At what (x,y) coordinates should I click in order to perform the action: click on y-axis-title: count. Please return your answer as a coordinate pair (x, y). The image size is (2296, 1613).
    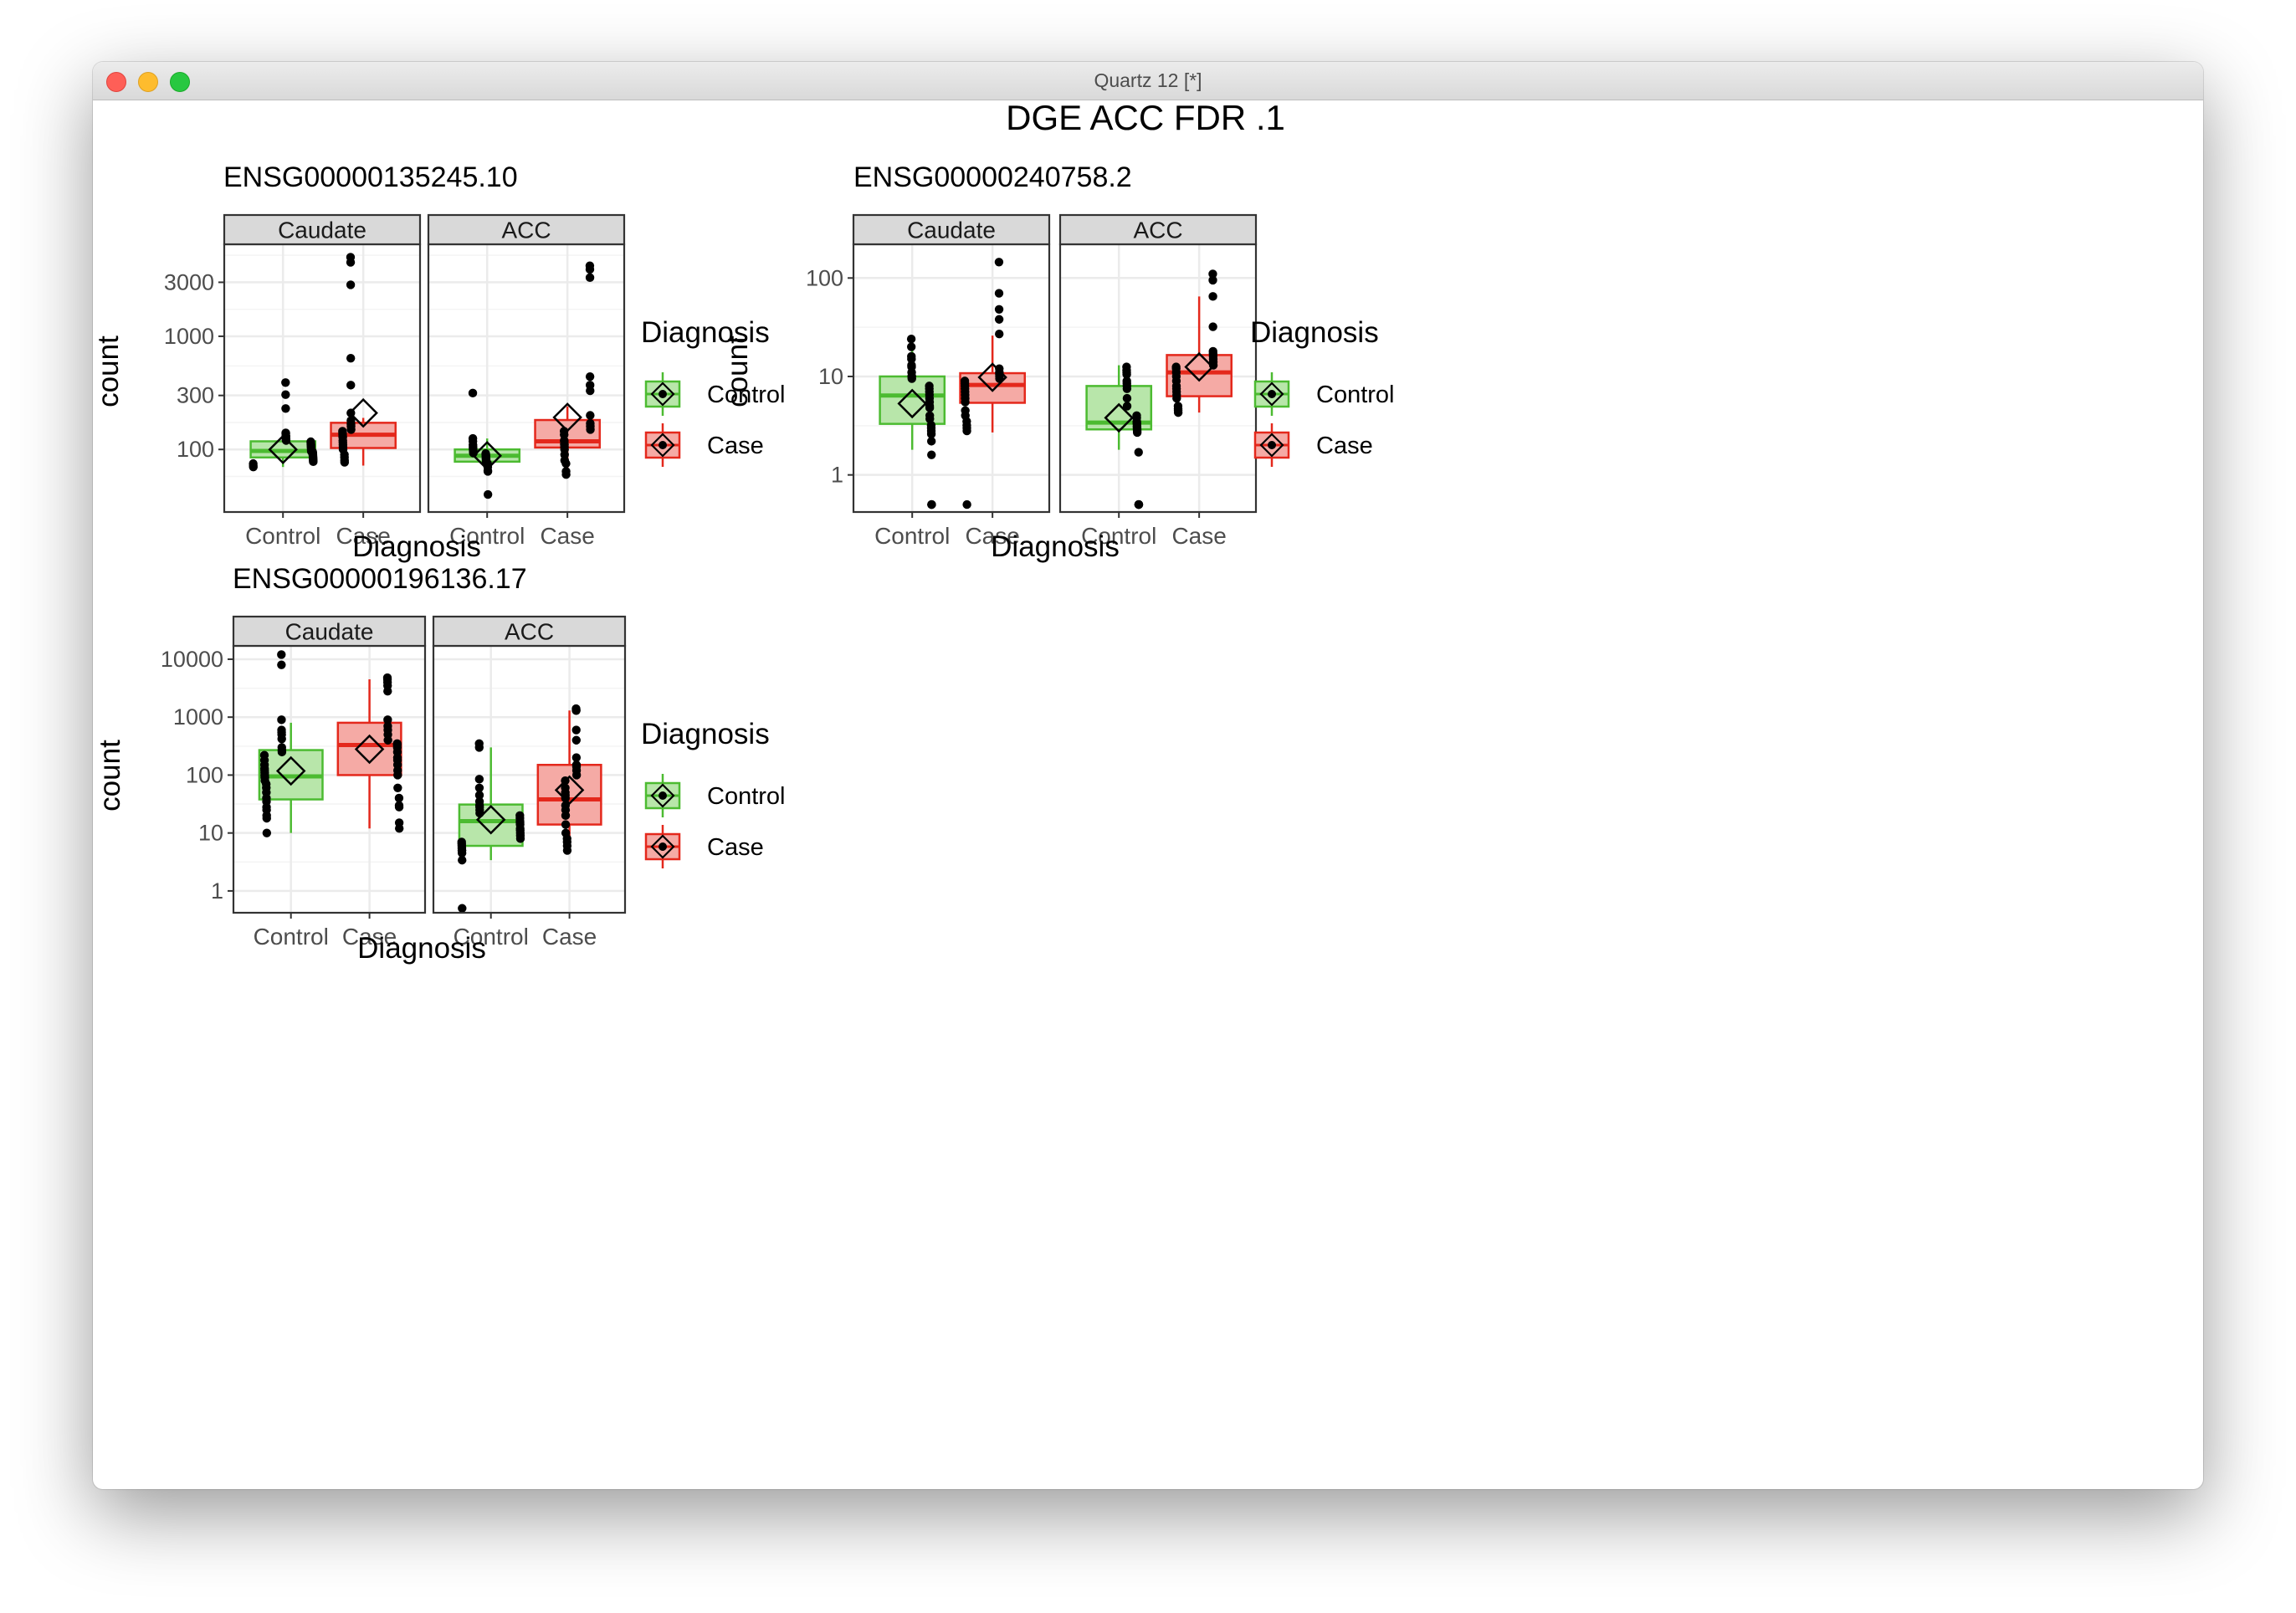
    Looking at the image, I should click on (109, 371).